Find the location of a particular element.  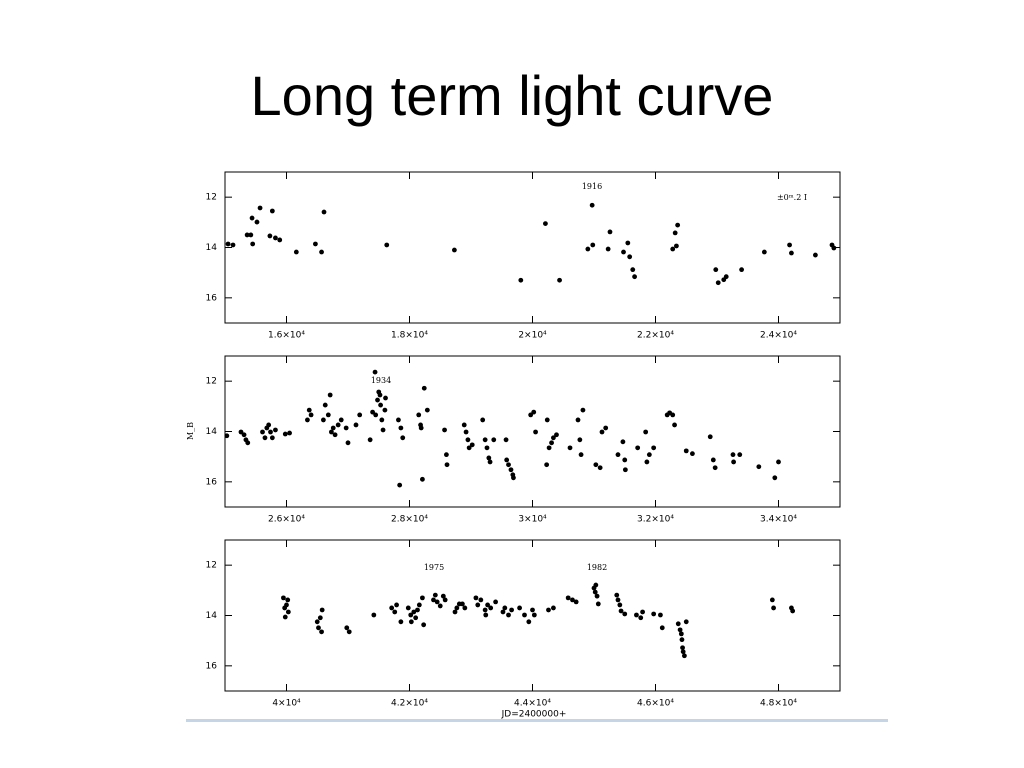

x-tick-label: 4.2×10⁴ is located at coordinates (409, 704).